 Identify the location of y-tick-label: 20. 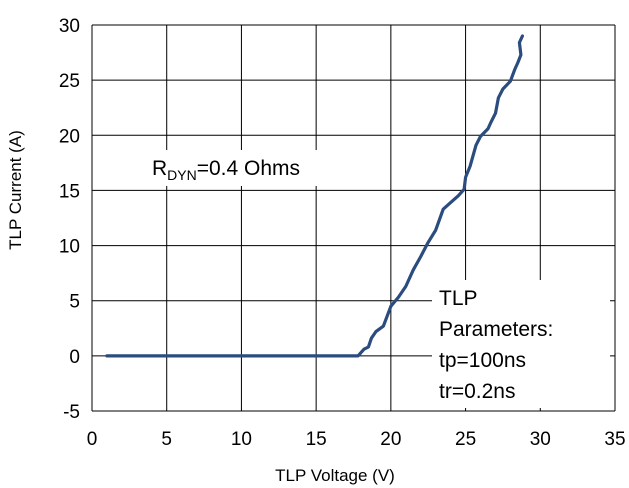
(69, 136).